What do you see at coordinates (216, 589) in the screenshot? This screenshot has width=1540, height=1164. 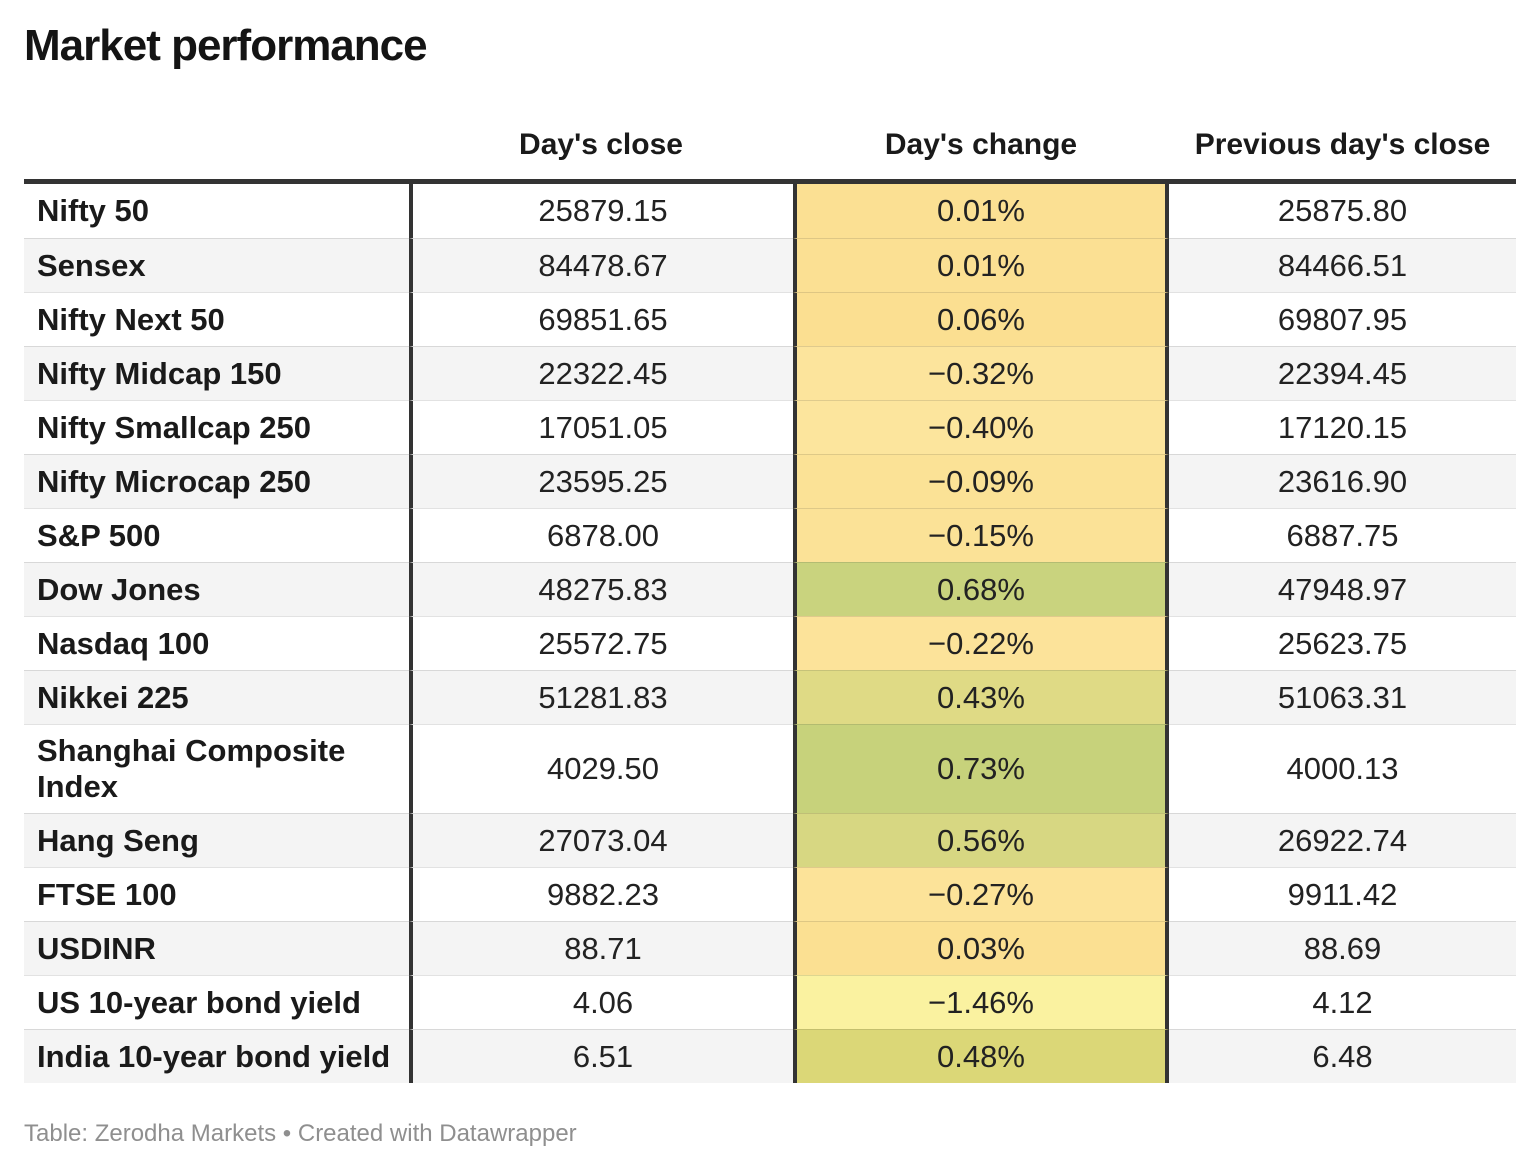 I see `row-label: Dow Jones` at bounding box center [216, 589].